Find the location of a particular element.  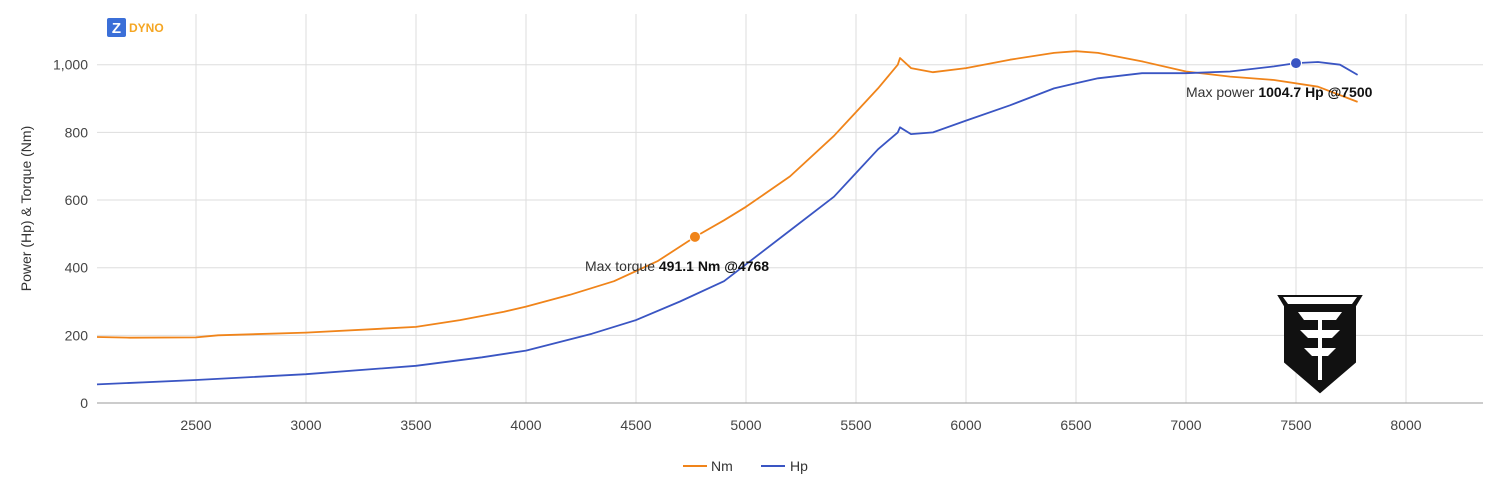

legend-label-nm: Nm is located at coordinates (722, 466).